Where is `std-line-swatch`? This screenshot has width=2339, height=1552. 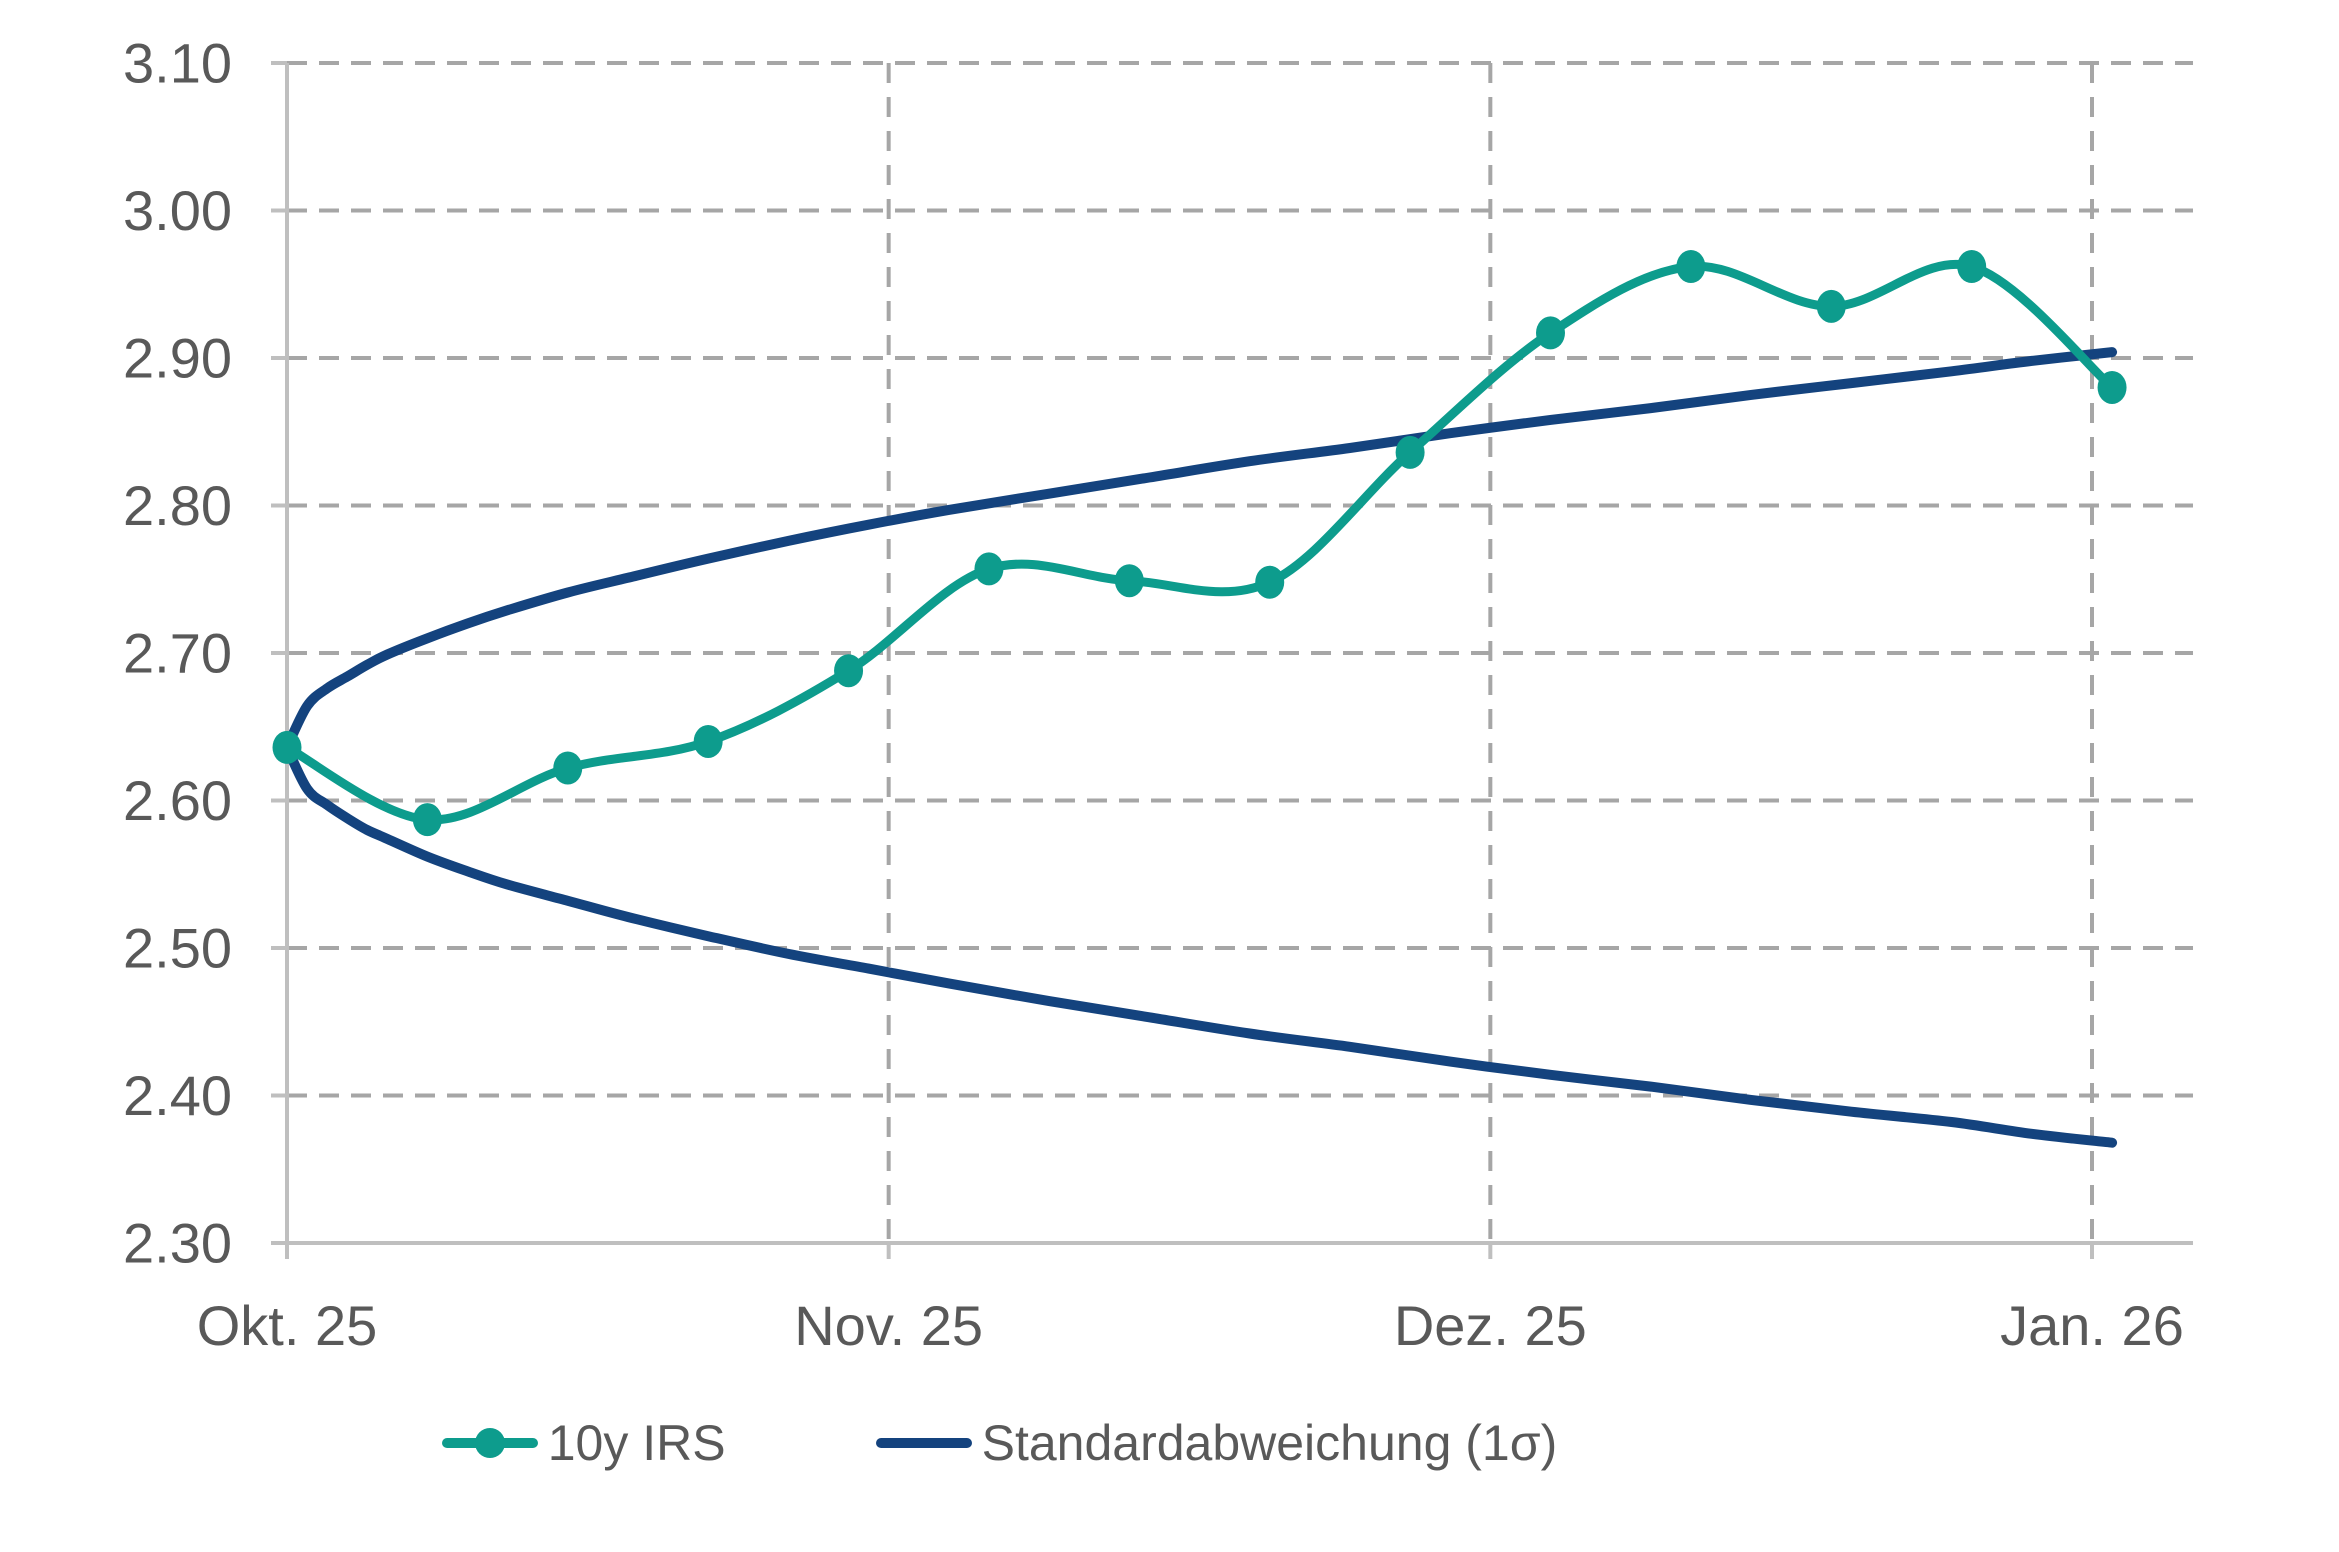 std-line-swatch is located at coordinates (923, 1443).